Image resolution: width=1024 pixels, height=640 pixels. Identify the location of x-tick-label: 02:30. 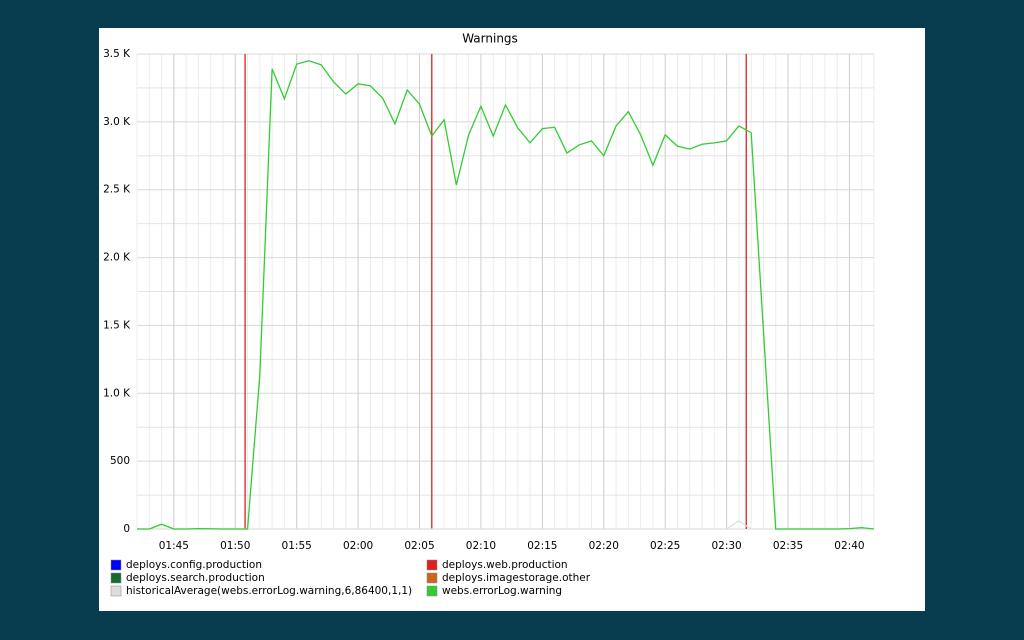
(726, 546).